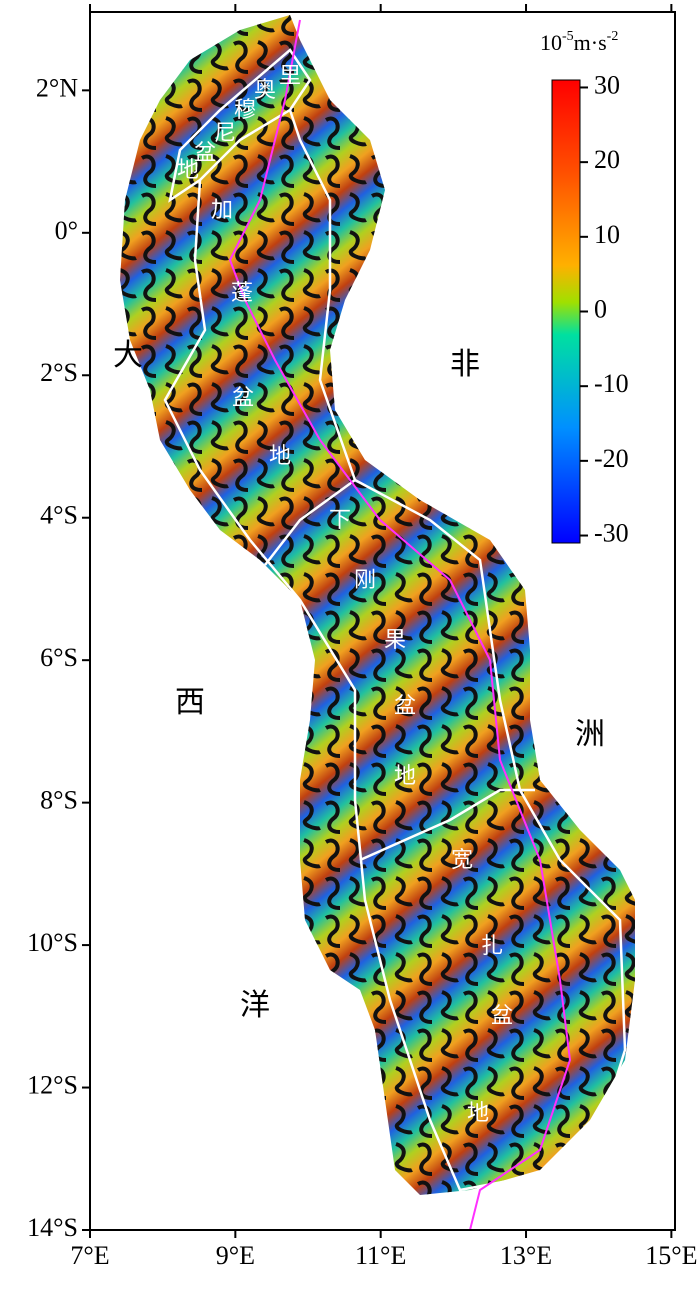 The width and height of the screenshot is (700, 1292). What do you see at coordinates (255, 1005) in the screenshot?
I see `region-label: 洋` at bounding box center [255, 1005].